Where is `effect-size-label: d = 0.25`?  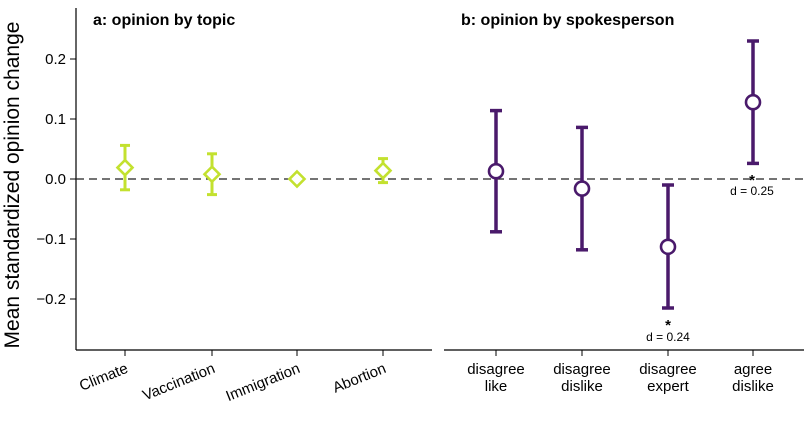
effect-size-label: d = 0.25 is located at coordinates (752, 191).